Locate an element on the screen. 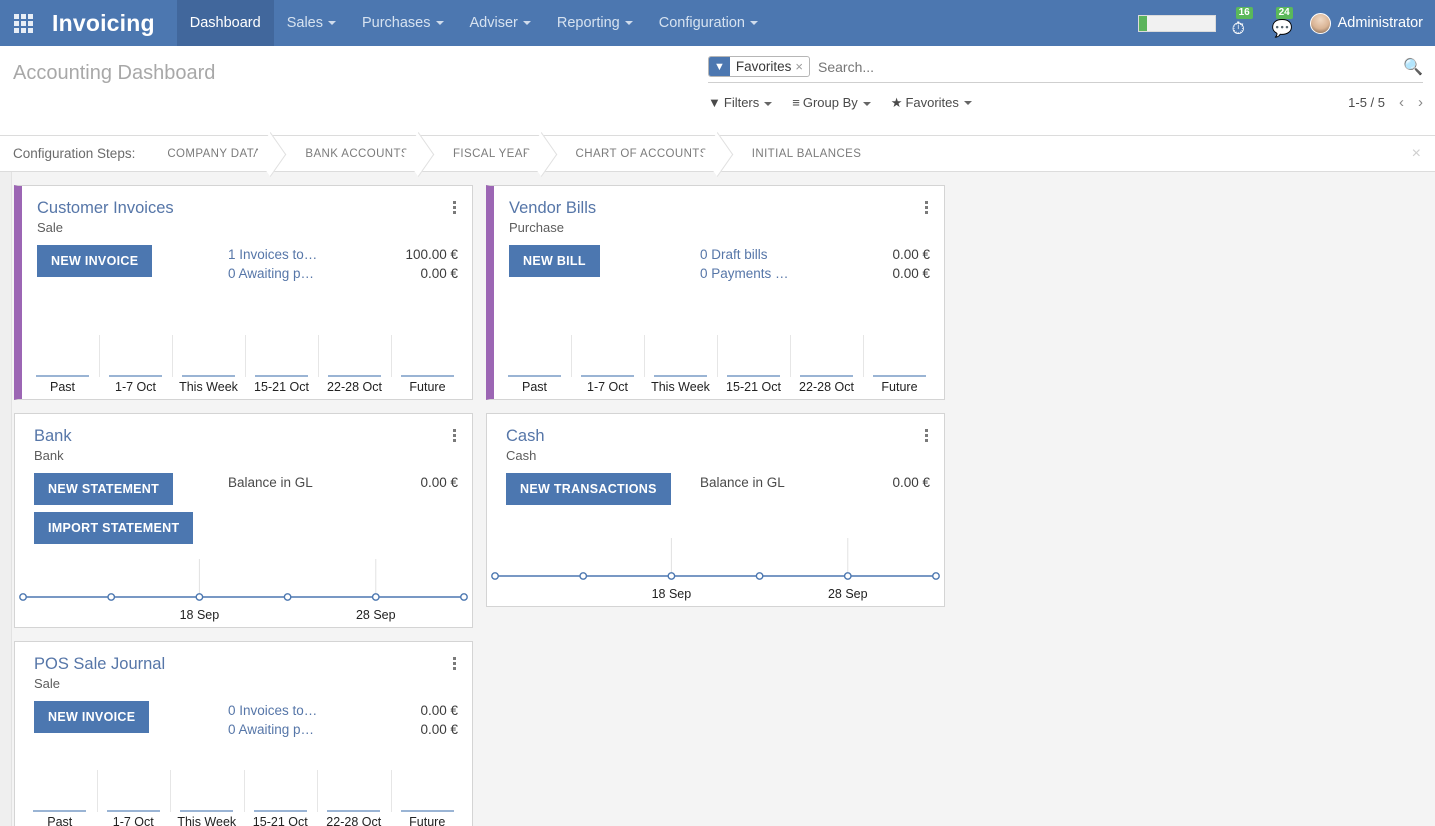 The width and height of the screenshot is (1435, 826). magnifier-icon: 🔍 is located at coordinates (1413, 67).